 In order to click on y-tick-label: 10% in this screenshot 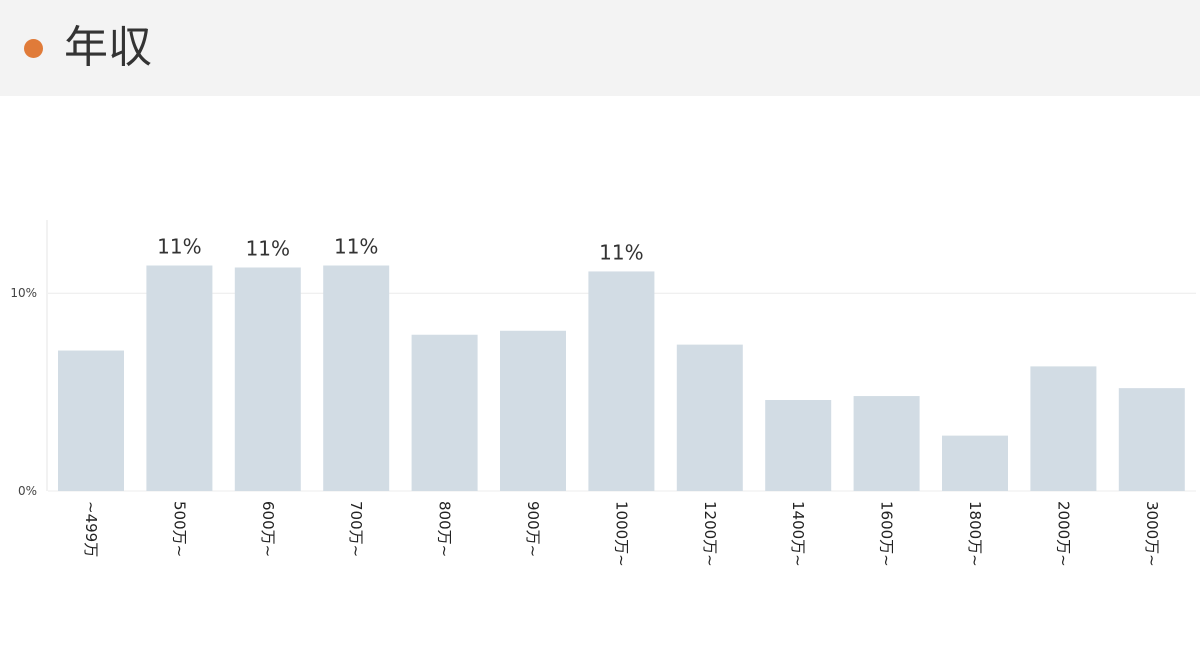, I will do `click(23, 293)`.